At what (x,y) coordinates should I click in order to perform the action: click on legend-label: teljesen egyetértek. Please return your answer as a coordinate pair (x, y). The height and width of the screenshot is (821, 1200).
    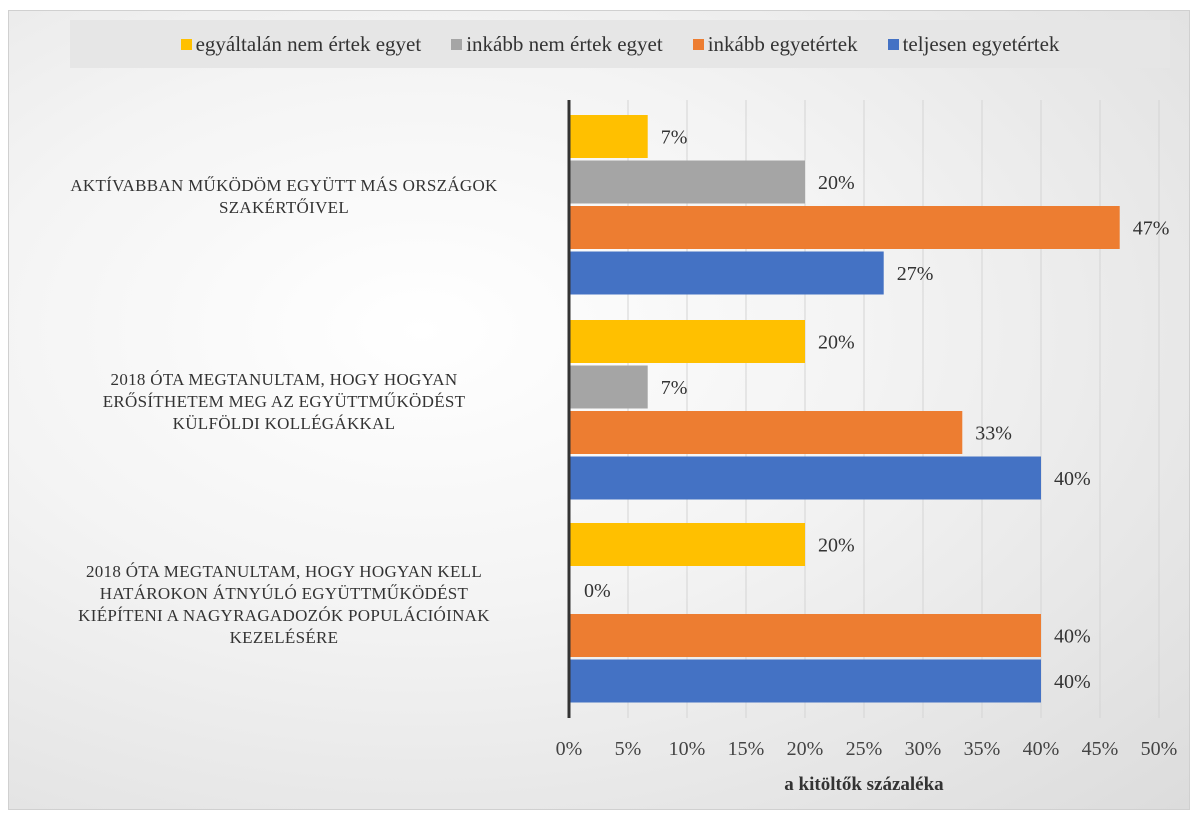
    Looking at the image, I should click on (981, 43).